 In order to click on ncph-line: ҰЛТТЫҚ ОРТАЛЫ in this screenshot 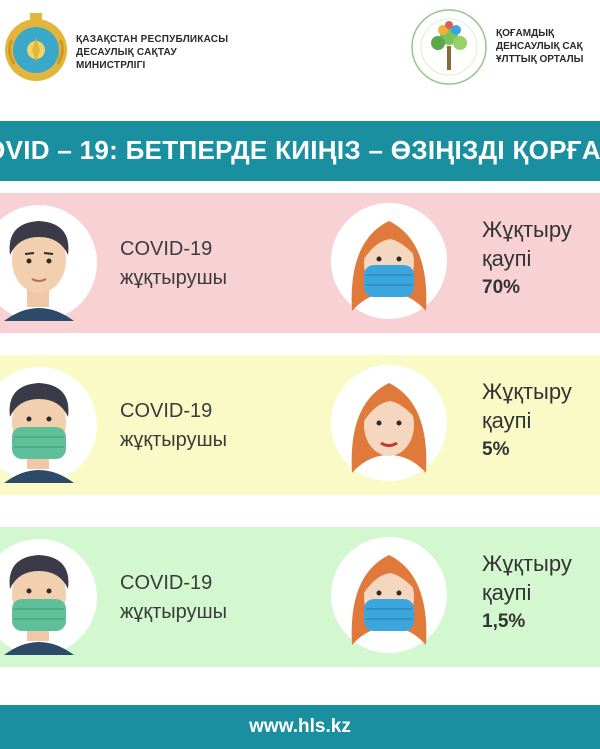, I will do `click(540, 59)`.